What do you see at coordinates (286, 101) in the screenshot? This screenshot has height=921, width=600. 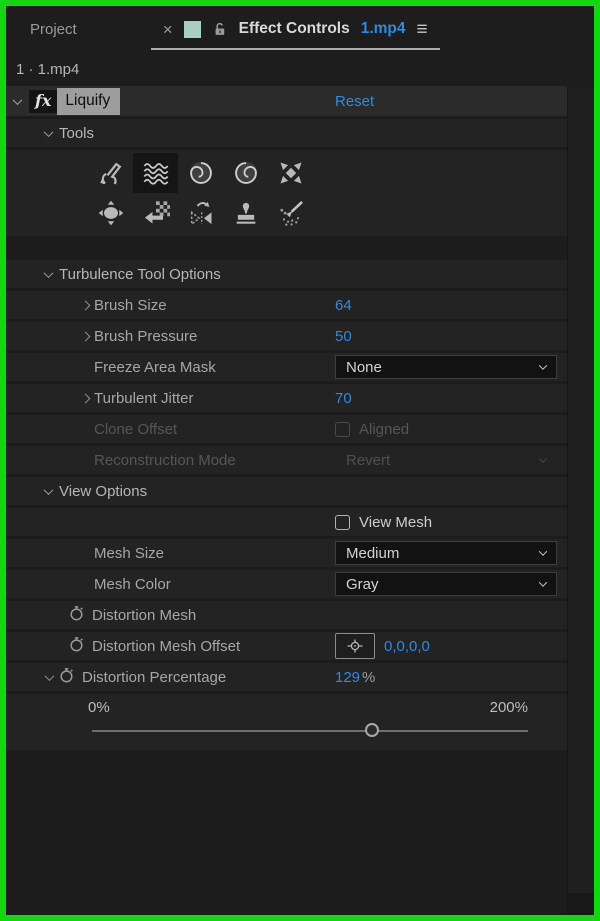 I see `effect-row-liquify: fx Liquify Reset` at bounding box center [286, 101].